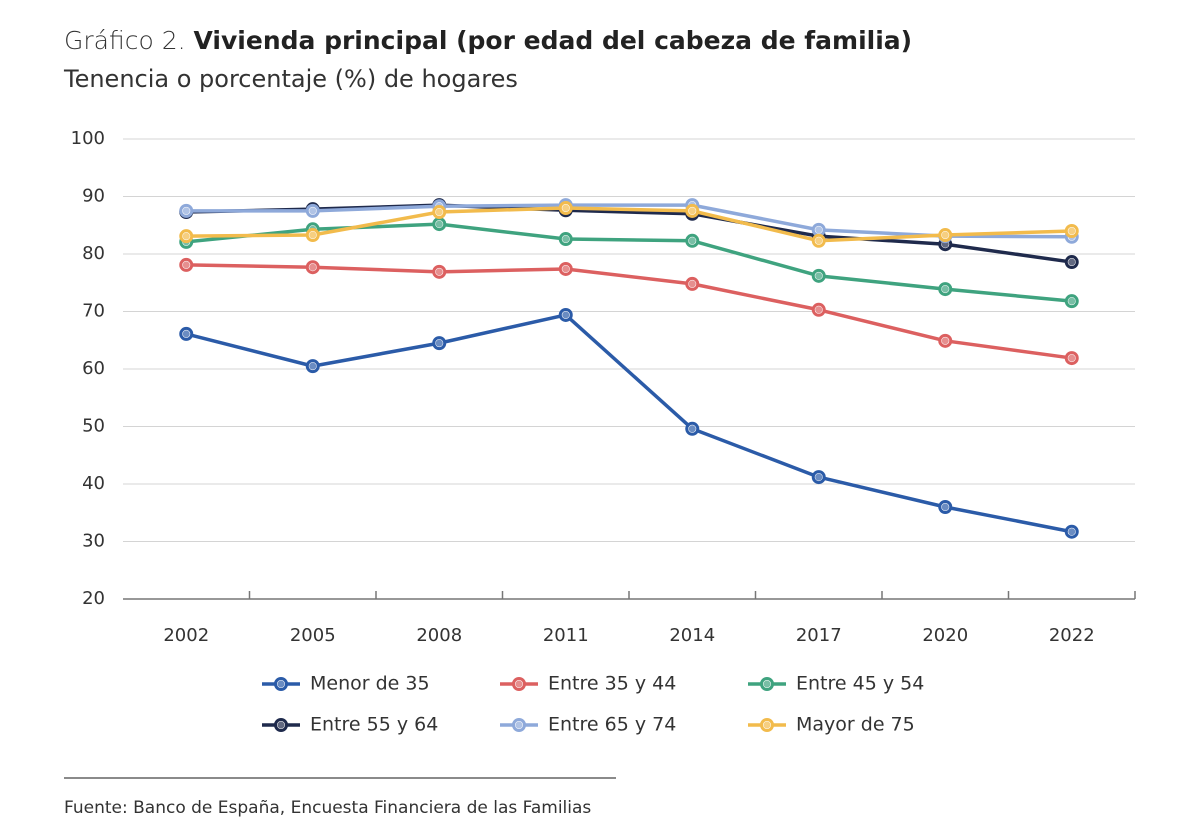 Image resolution: width=1200 pixels, height=836 pixels. I want to click on x-tick-label: 2005, so click(313, 635).